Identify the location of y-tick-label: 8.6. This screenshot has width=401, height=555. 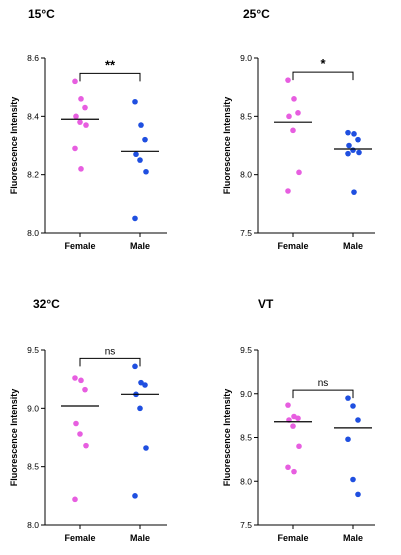
(33, 58).